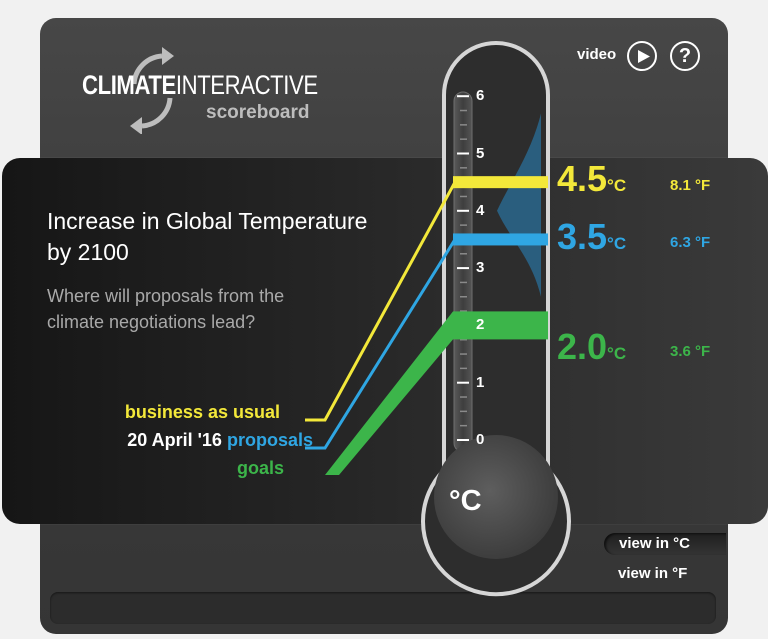 The image size is (768, 639). I want to click on legend-proposals-label: proposals, so click(269, 440).